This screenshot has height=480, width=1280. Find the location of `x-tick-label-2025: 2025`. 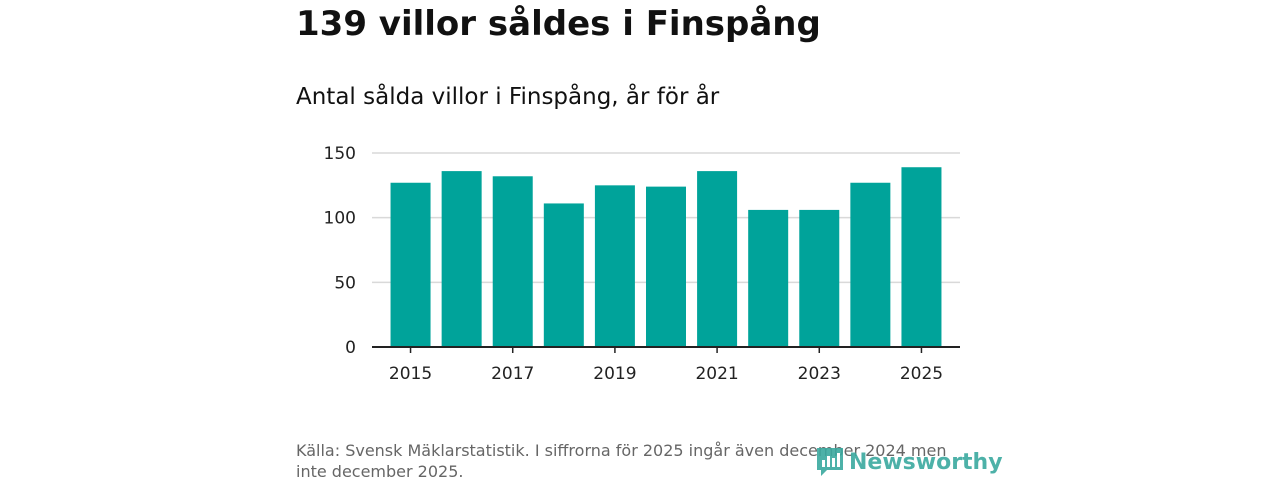

x-tick-label-2025: 2025 is located at coordinates (921, 374).